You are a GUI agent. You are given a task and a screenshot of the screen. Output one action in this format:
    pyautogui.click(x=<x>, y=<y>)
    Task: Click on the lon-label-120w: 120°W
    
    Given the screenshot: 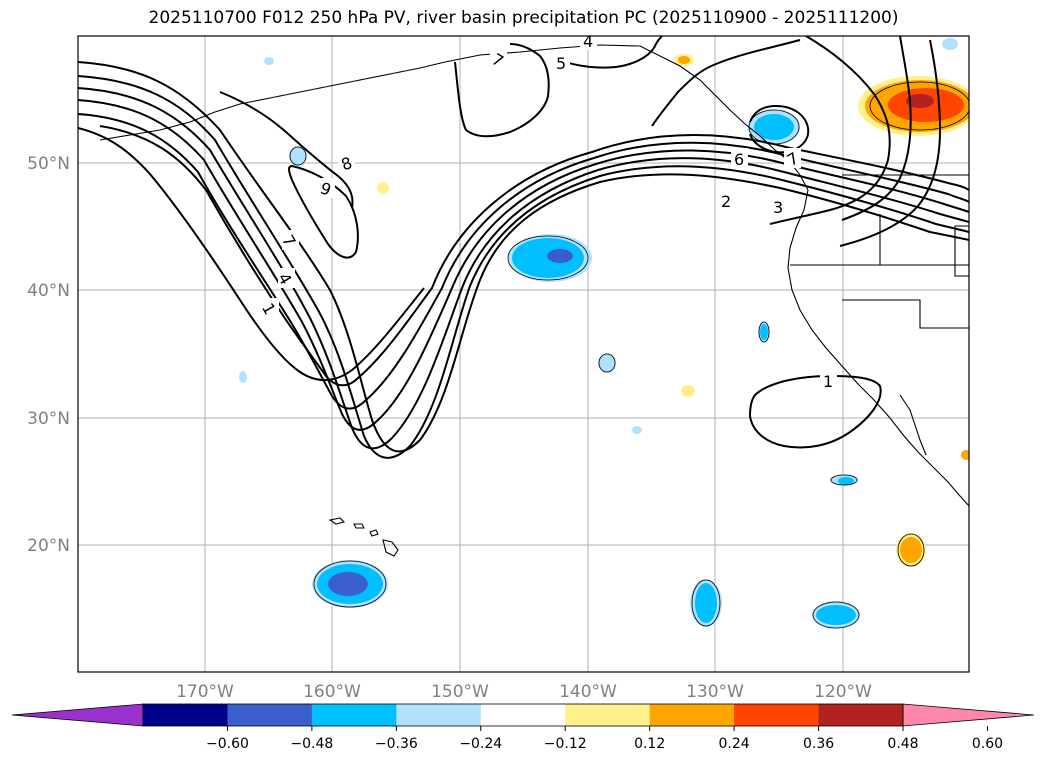 What is the action you would take?
    pyautogui.click(x=843, y=692)
    